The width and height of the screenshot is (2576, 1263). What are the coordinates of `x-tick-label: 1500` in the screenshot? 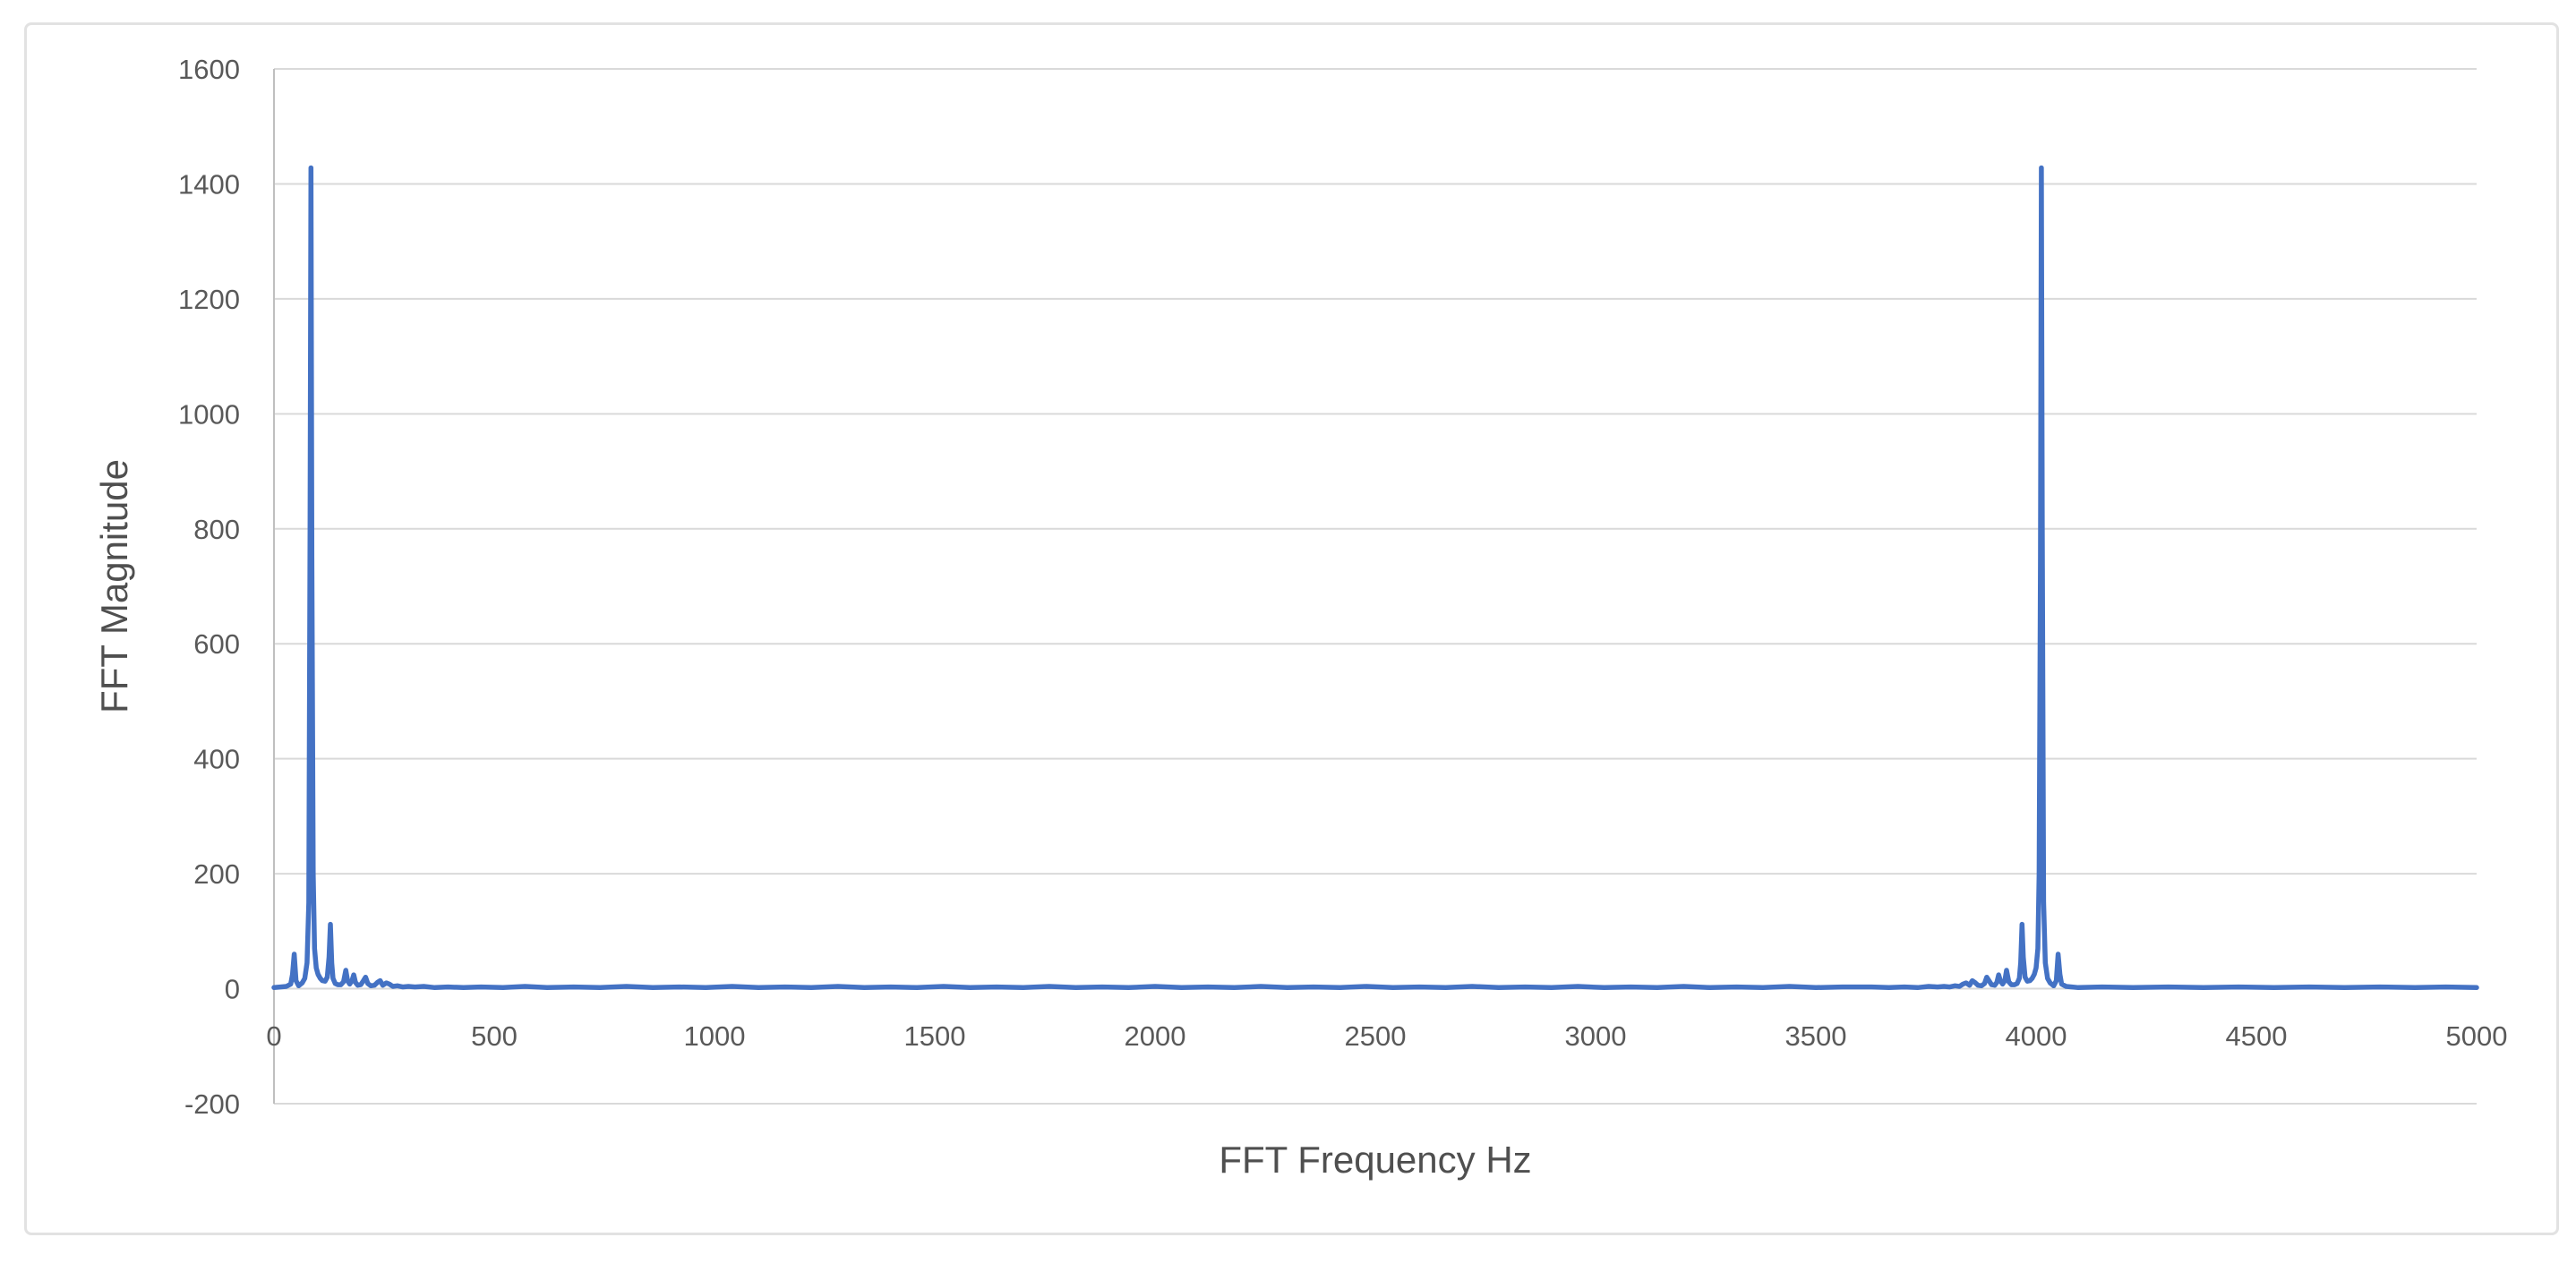 It's located at (935, 1036).